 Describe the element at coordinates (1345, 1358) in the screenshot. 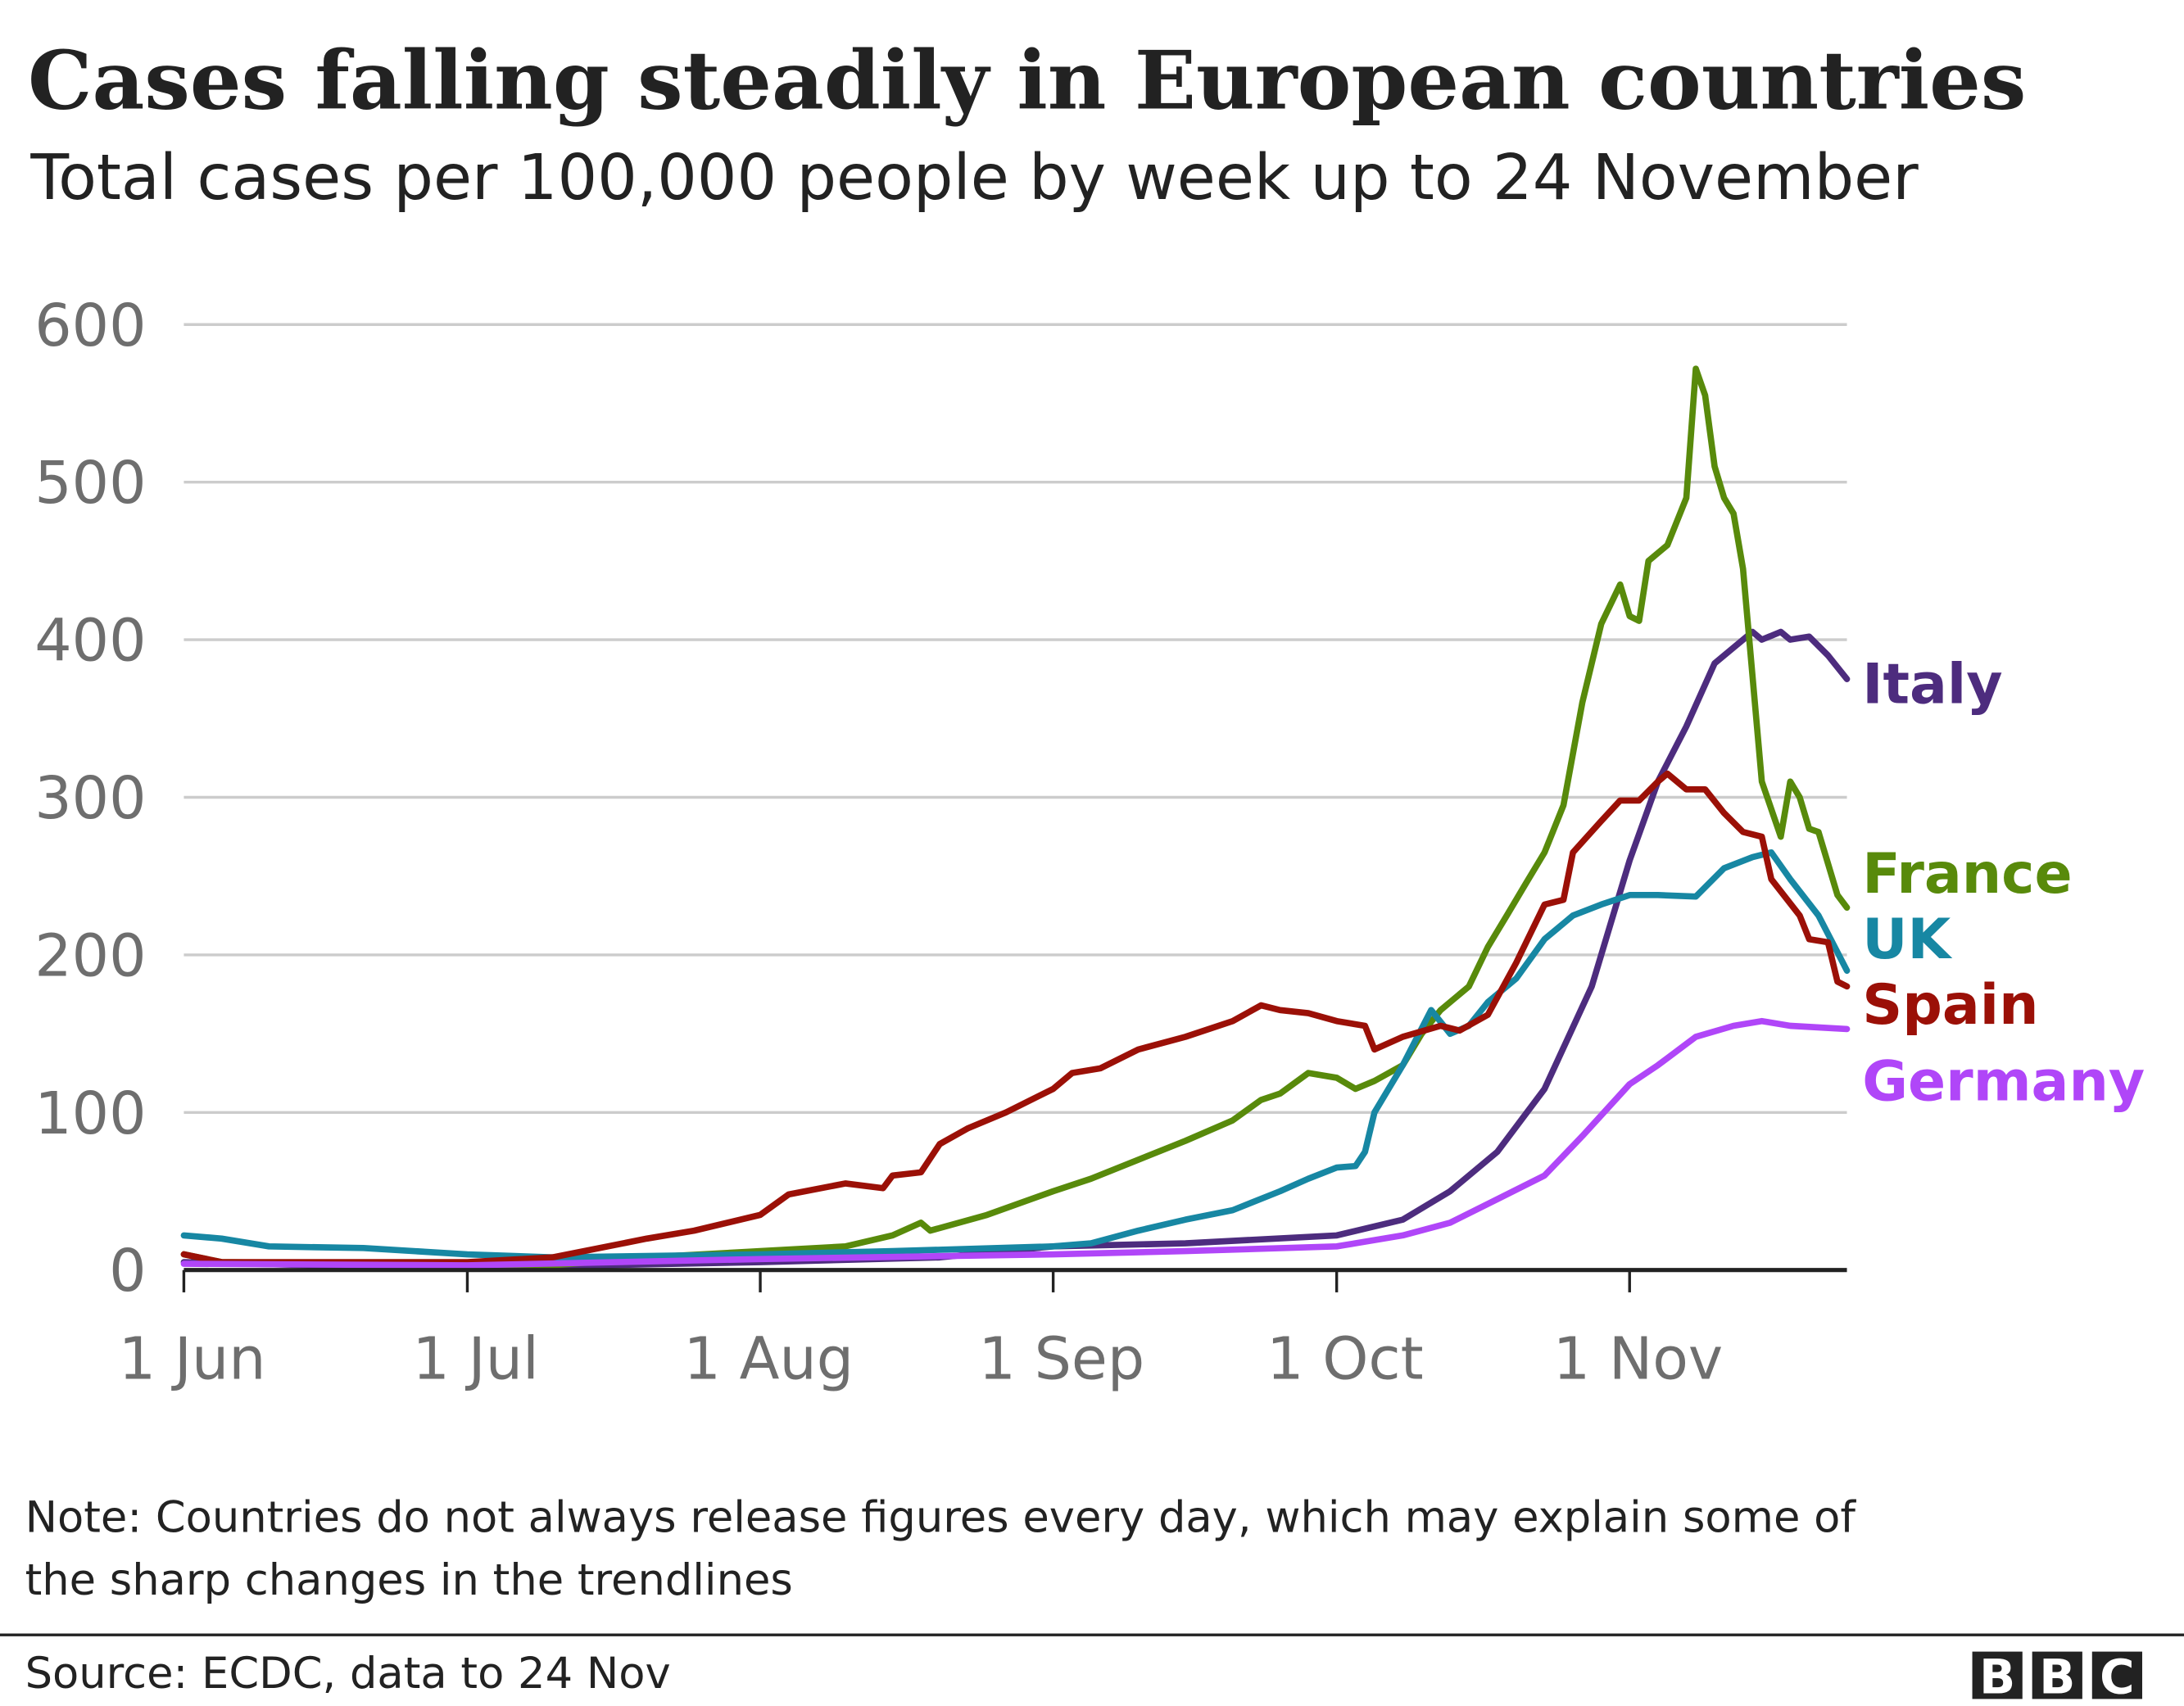

I see `x-tick-label: 1 Oct` at that location.